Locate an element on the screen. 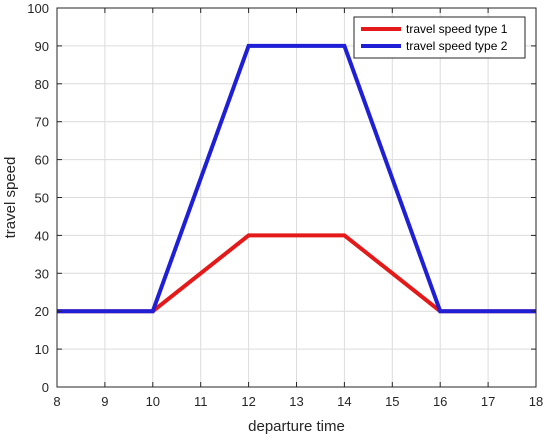 Image resolution: width=550 pixels, height=440 pixels. y-tick-label: 40 is located at coordinates (42, 235).